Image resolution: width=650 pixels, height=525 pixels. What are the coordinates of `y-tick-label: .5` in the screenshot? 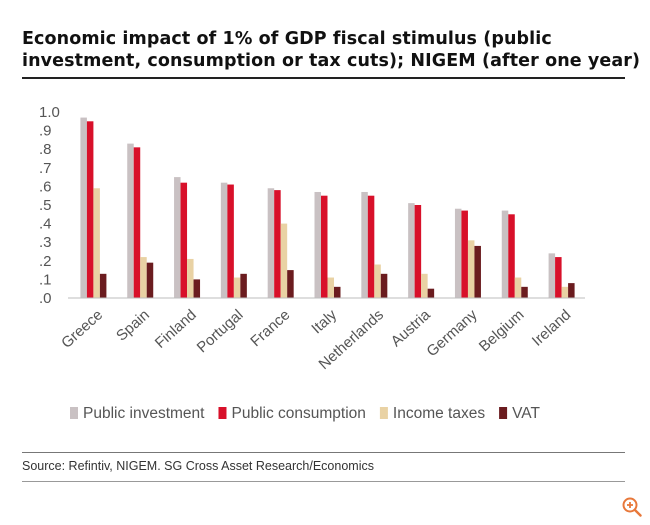 It's located at (45, 205).